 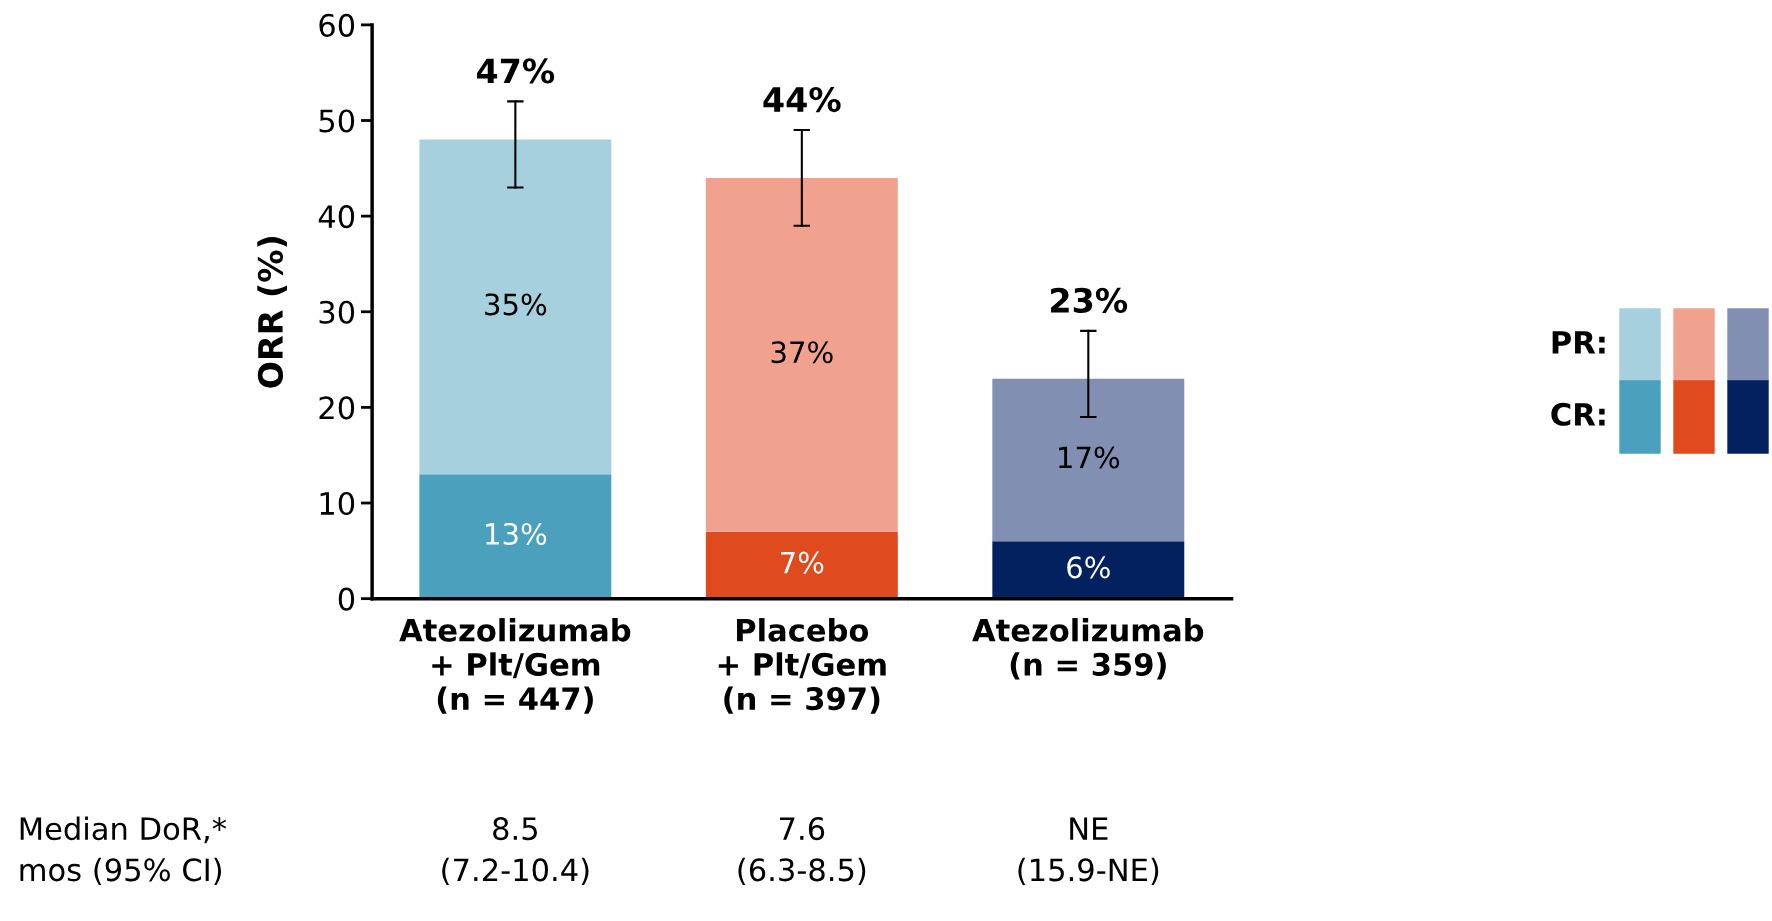 What do you see at coordinates (516, 304) in the screenshot?
I see `data-label: 35%` at bounding box center [516, 304].